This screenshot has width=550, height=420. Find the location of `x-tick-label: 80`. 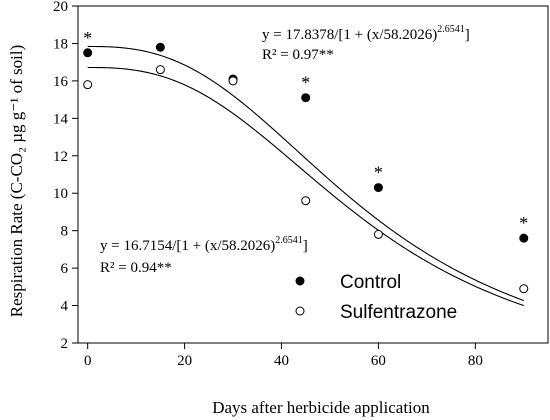

x-tick-label: 80 is located at coordinates (475, 361).